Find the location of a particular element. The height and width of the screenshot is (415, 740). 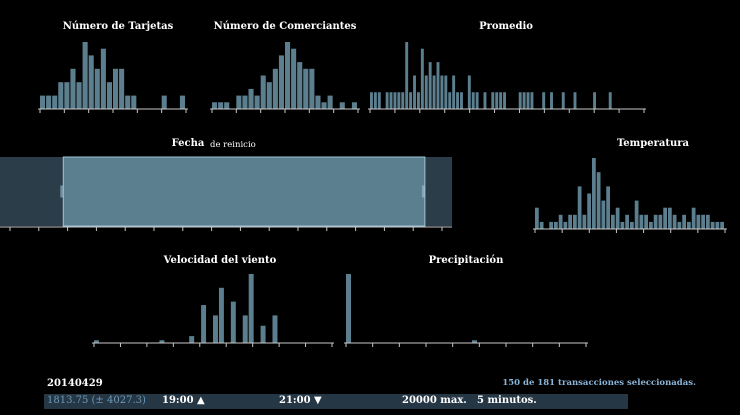

chart-precipitacion is located at coordinates (466, 309).